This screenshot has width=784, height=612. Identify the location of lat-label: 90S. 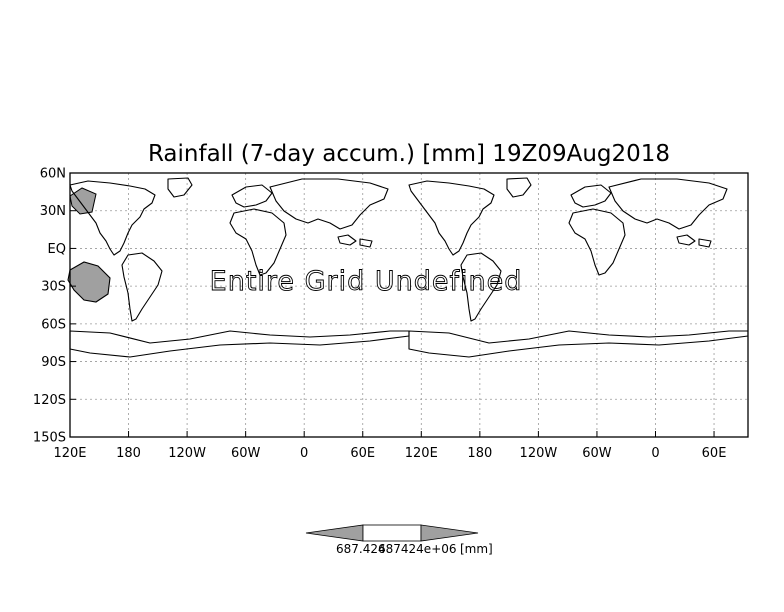
(53, 362).